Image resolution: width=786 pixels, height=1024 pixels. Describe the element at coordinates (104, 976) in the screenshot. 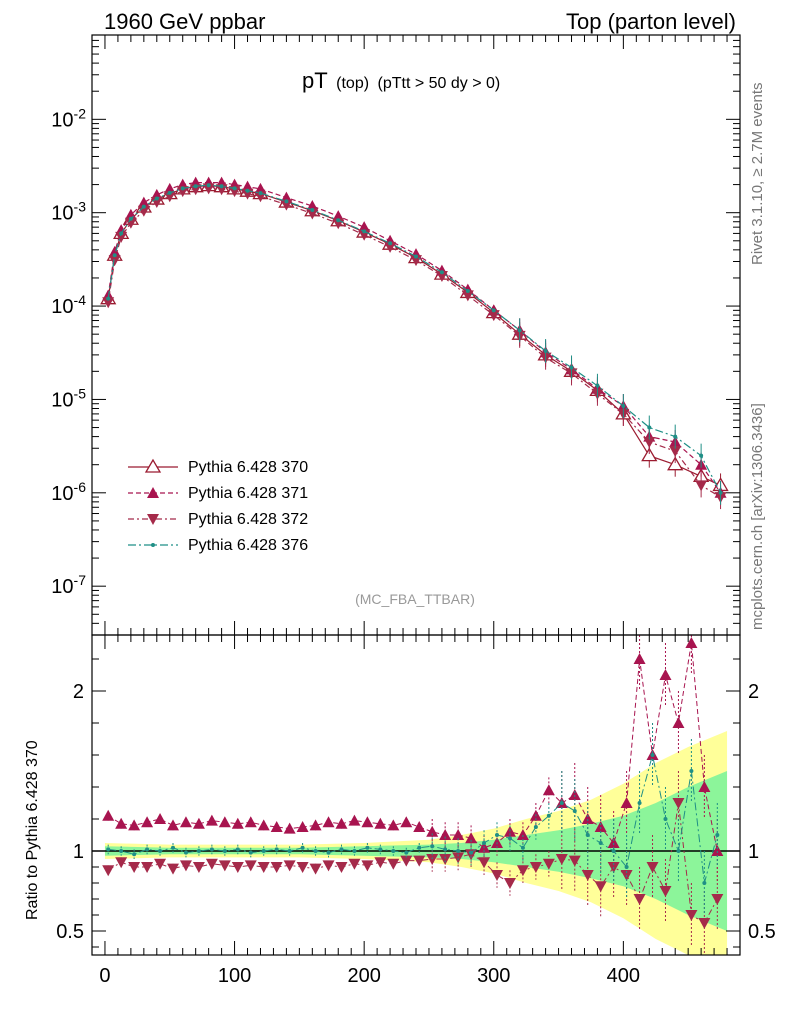

I see `xtick-label: 0` at that location.